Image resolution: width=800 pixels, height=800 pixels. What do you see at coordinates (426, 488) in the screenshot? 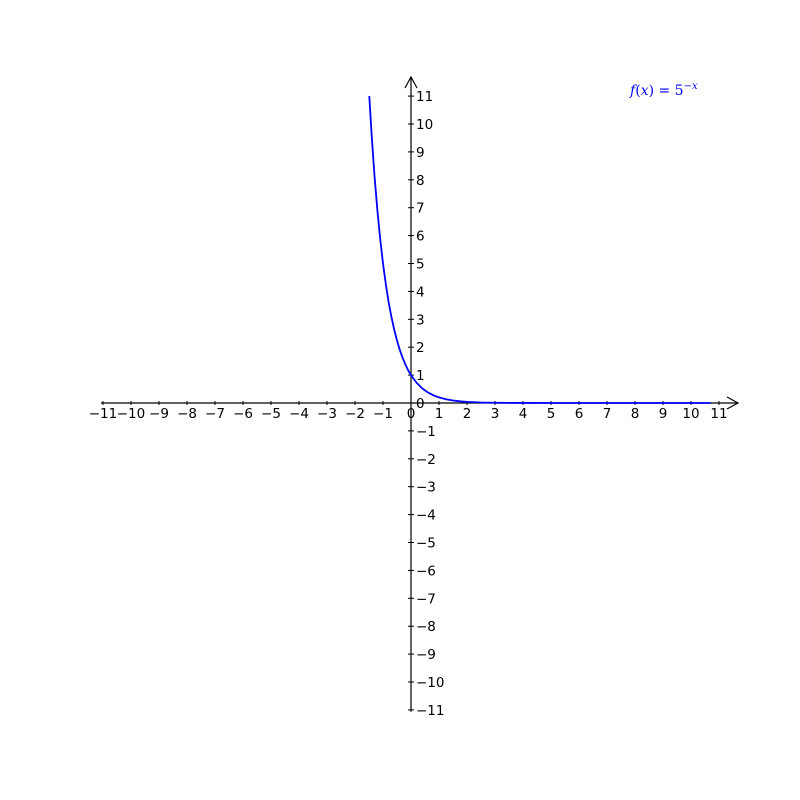
I see `y-tick-label: −3` at bounding box center [426, 488].